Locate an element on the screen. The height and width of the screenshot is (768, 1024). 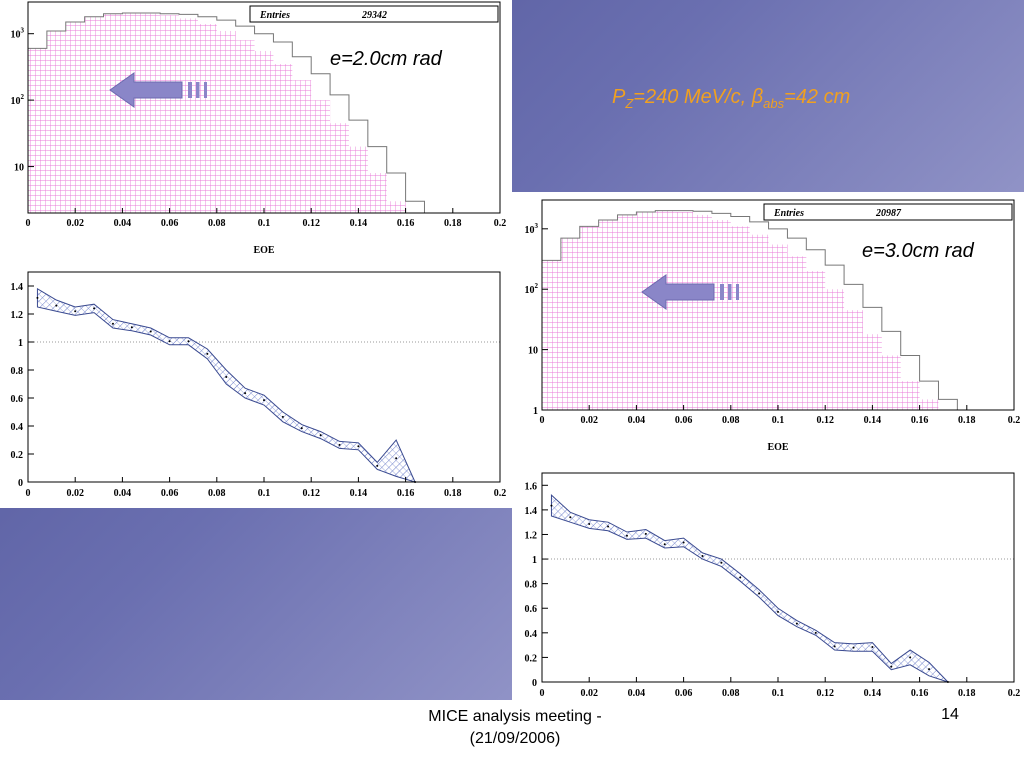
pz-value: =240 MeV/c, is located at coordinates (692, 97).